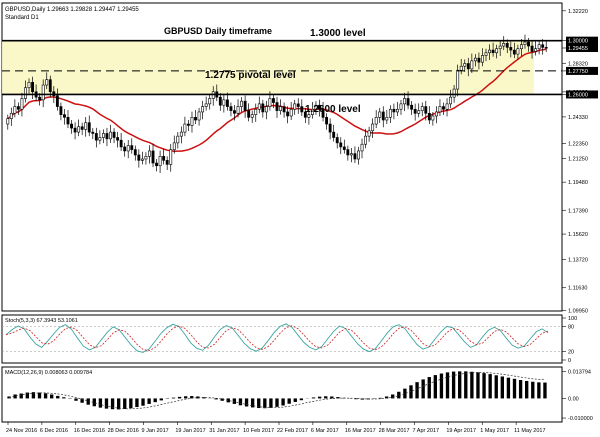  Describe the element at coordinates (578, 183) in the screenshot. I see `price-tick-label: 1.19480` at that location.